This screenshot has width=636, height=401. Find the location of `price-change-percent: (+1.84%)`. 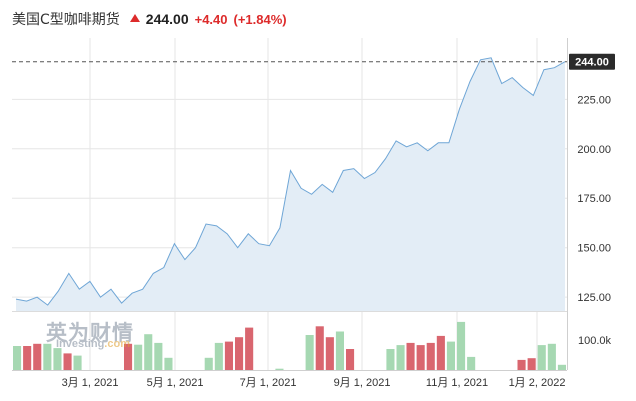

price-change-percent: (+1.84%) is located at coordinates (260, 19).